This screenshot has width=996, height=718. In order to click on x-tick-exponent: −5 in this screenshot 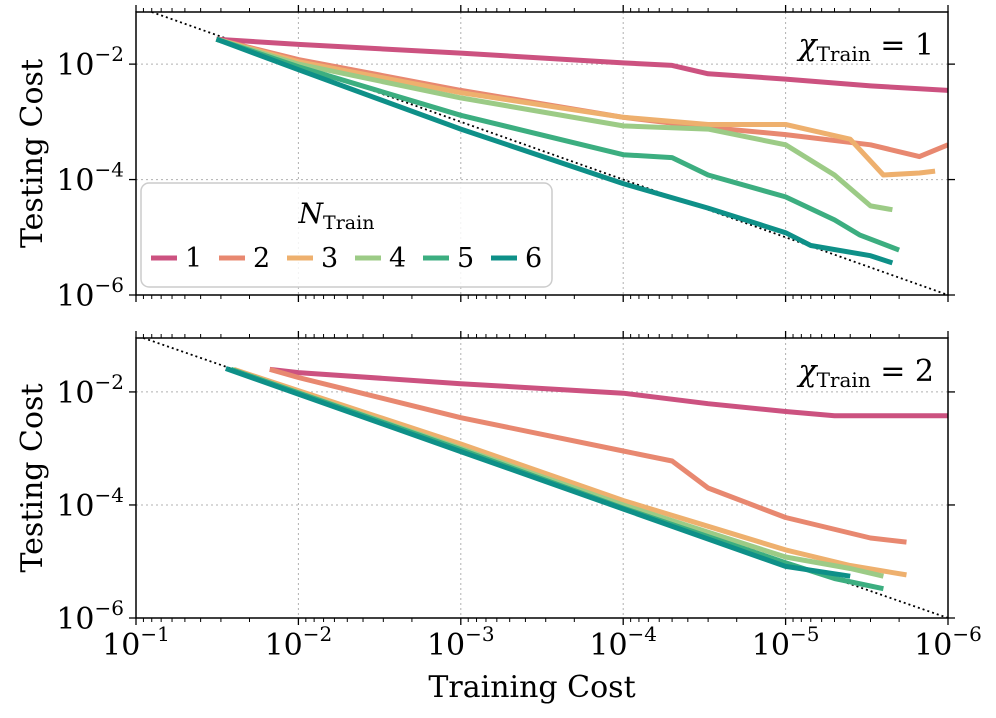, I will do `click(804, 634)`.